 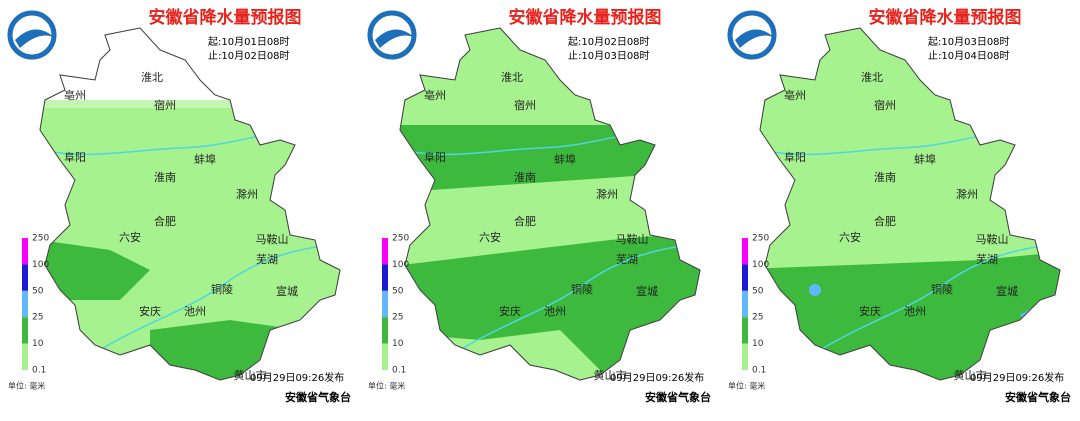 I want to click on end-time: 止:10月02日08时, so click(x=249, y=56).